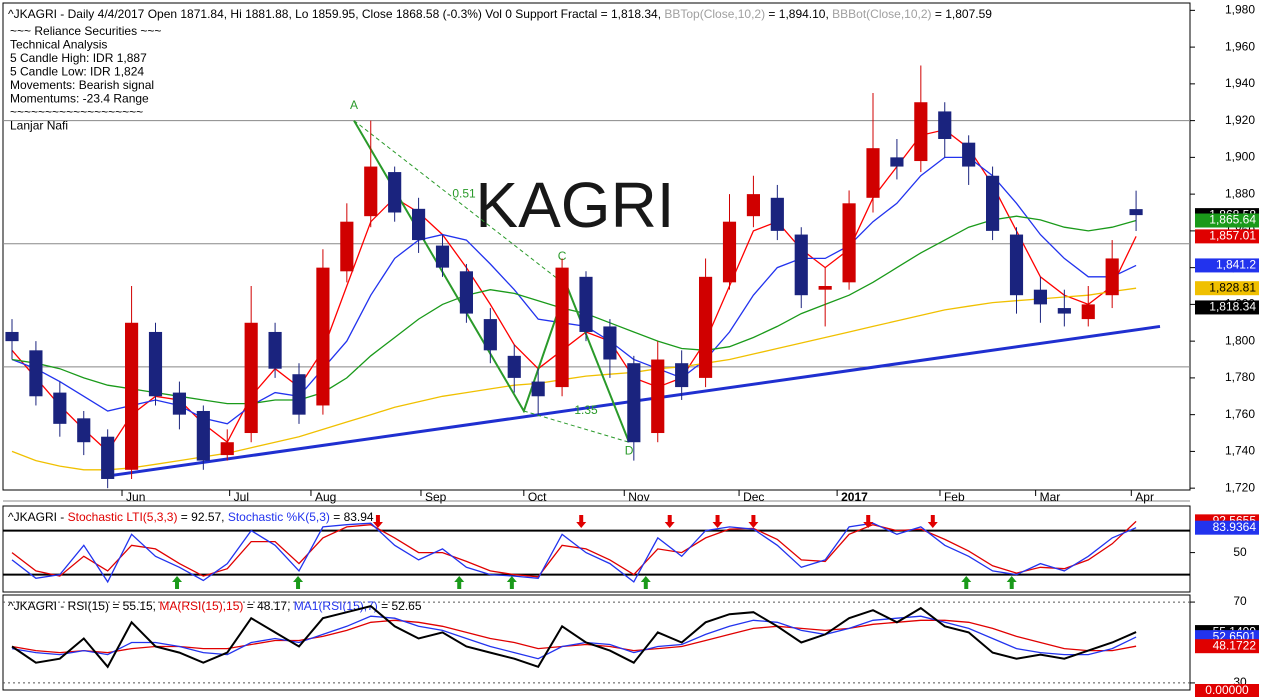 The height and width of the screenshot is (697, 1271). I want to click on footer-badge: 0.00000, so click(1227, 690).